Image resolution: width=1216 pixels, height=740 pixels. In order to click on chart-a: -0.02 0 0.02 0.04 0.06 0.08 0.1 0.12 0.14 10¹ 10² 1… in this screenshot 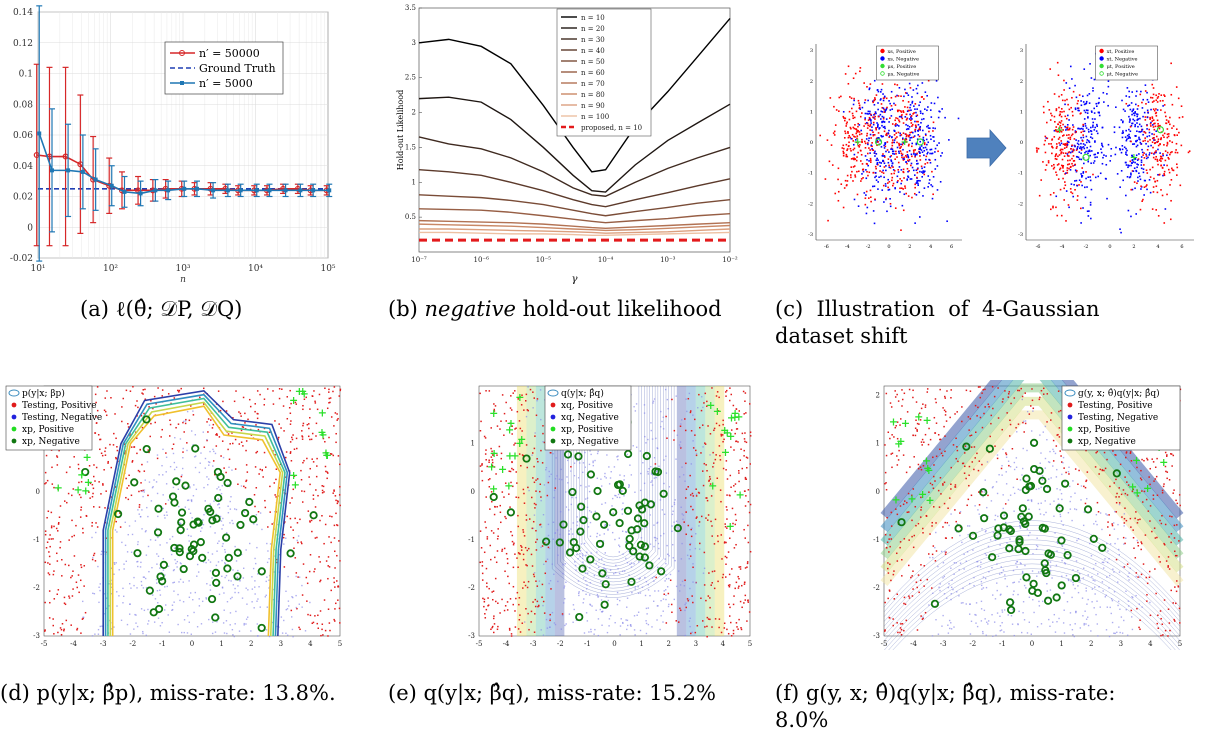, I will do `click(173, 145)`.